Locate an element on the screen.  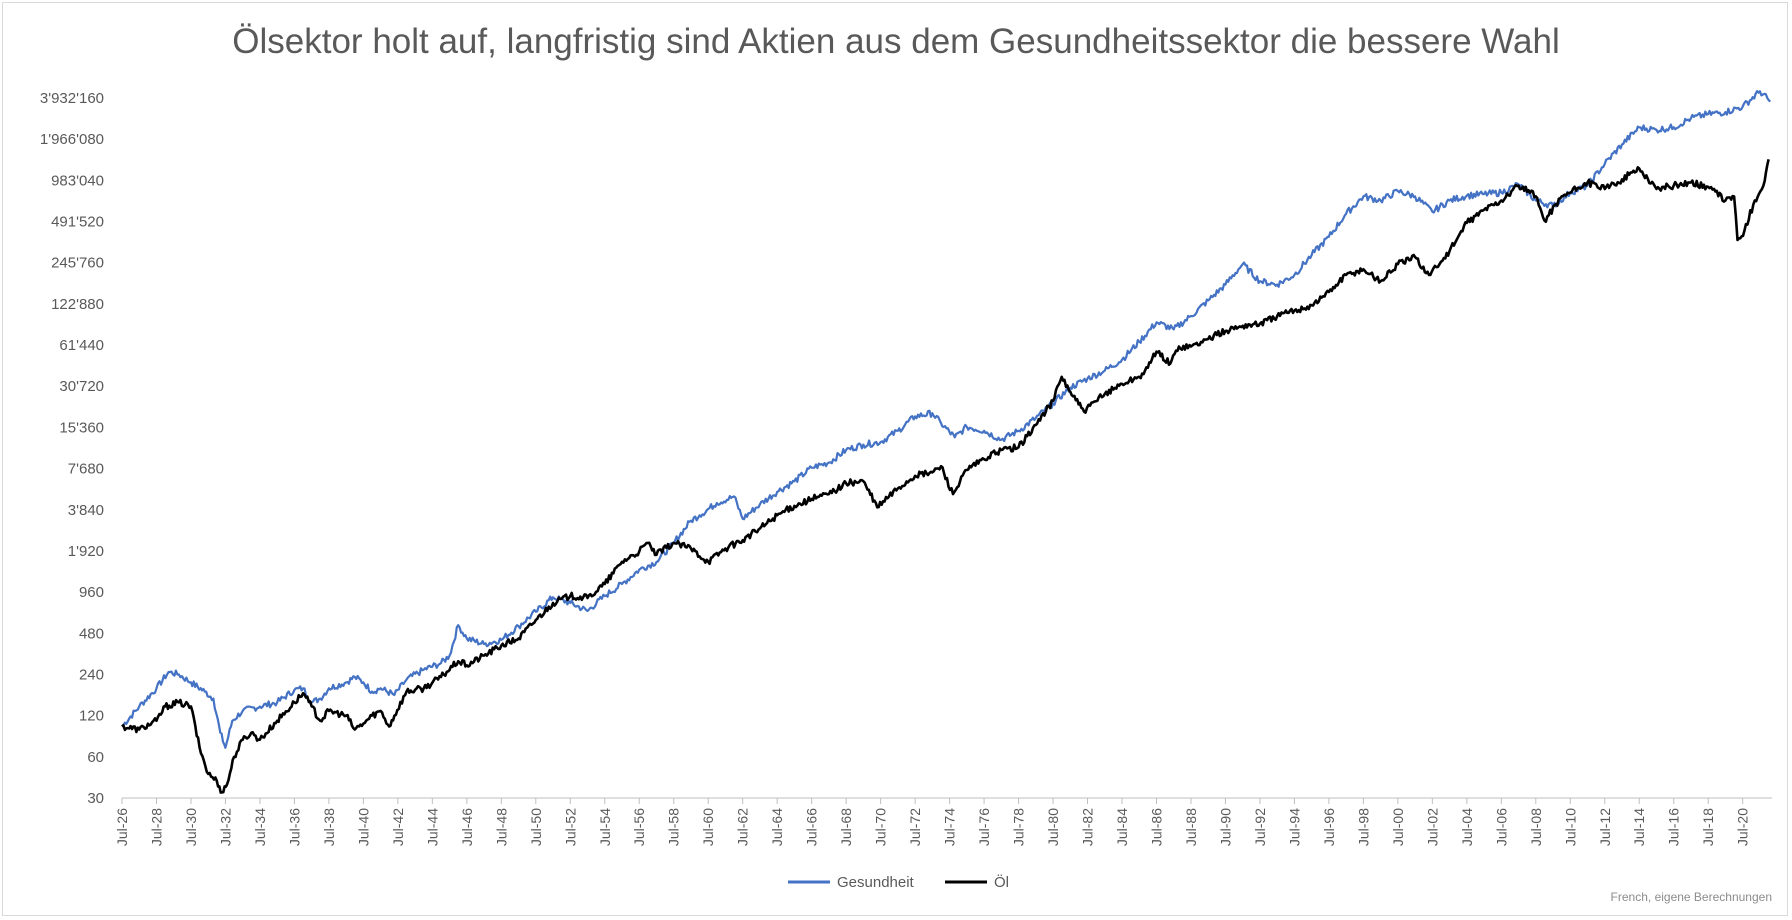
y-tick-label: 3'932'160 is located at coordinates (72, 98).